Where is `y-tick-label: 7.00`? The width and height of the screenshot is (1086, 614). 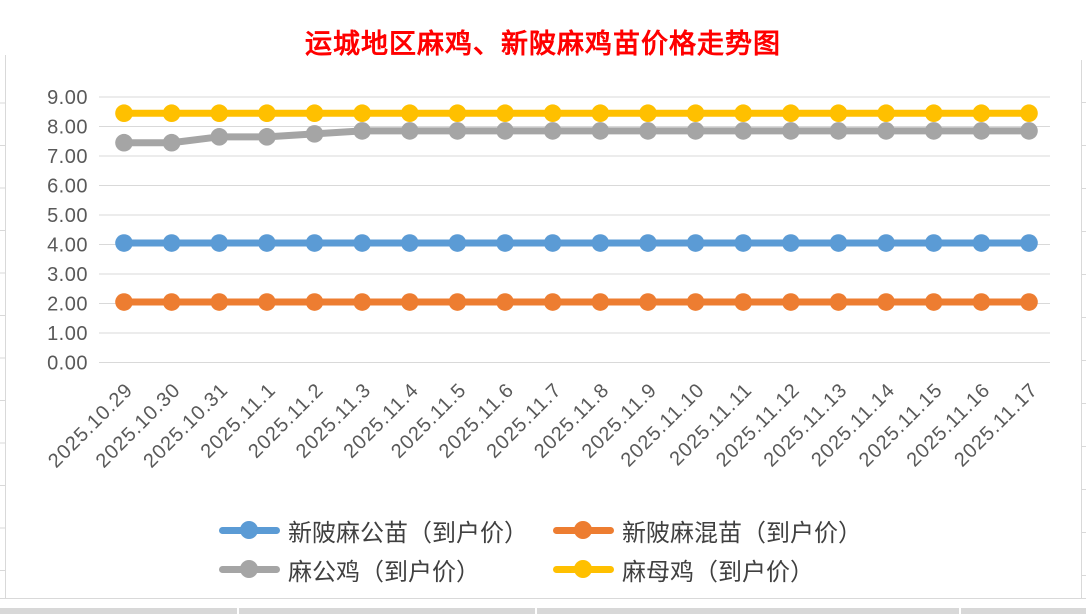 y-tick-label: 7.00 is located at coordinates (67, 157).